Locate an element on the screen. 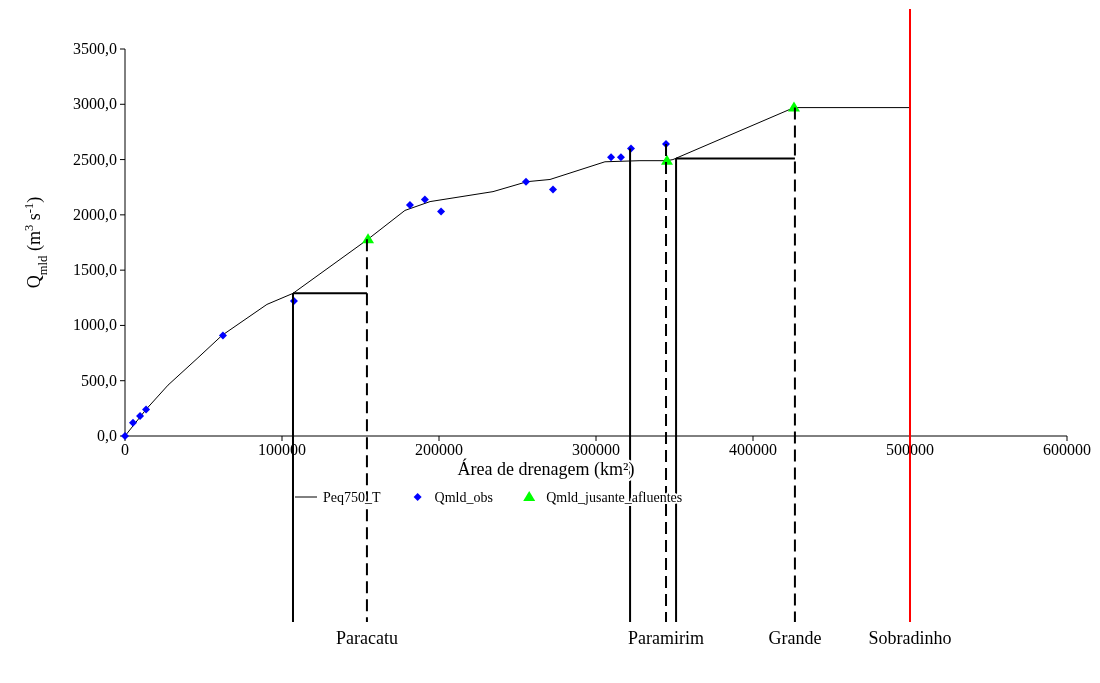  ref-line-label: Grande is located at coordinates (795, 638).